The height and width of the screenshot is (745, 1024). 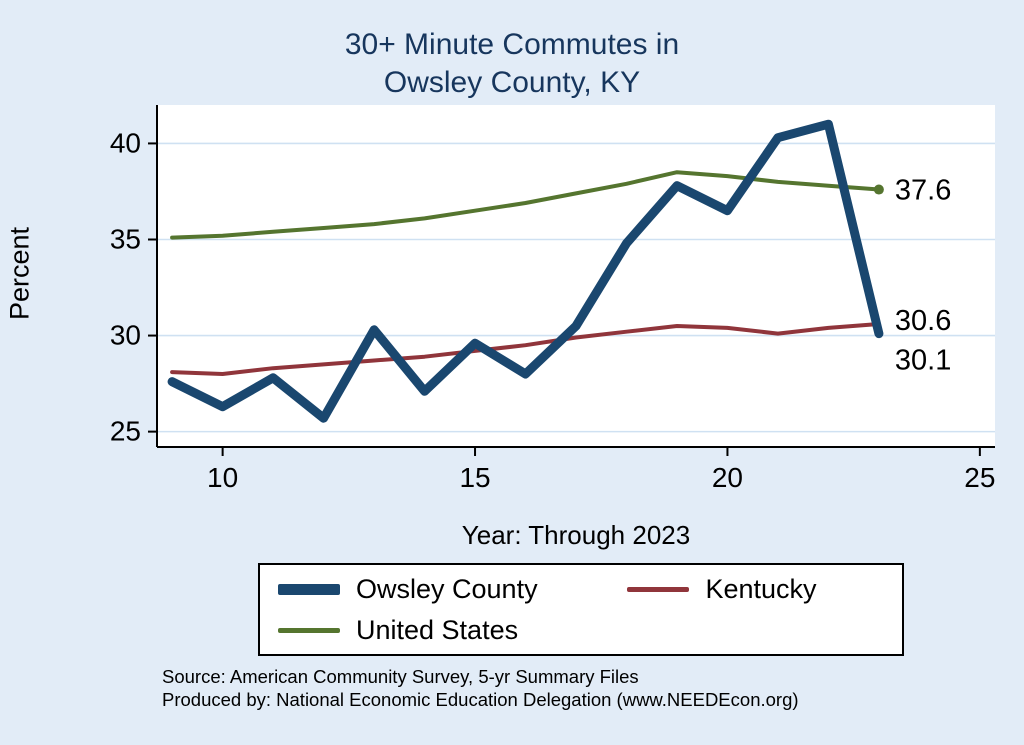 What do you see at coordinates (447, 588) in the screenshot?
I see `legend-label-owsley-county: Owsley County` at bounding box center [447, 588].